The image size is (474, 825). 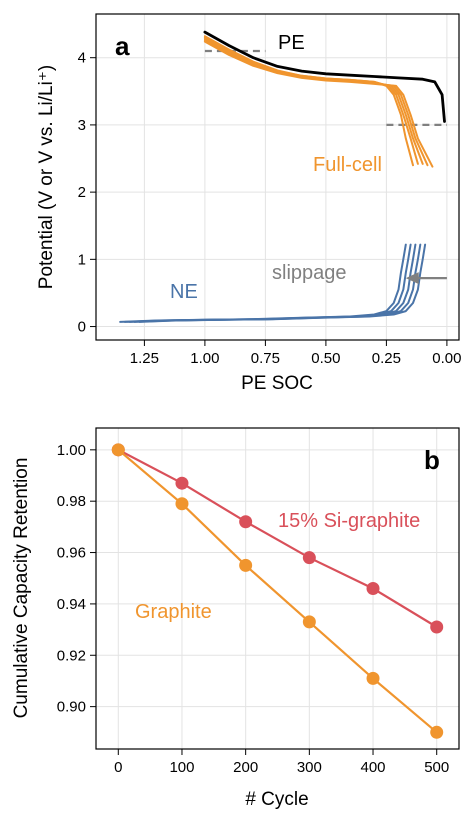 I want to click on y-tick-label: 0.98, so click(x=71, y=501).